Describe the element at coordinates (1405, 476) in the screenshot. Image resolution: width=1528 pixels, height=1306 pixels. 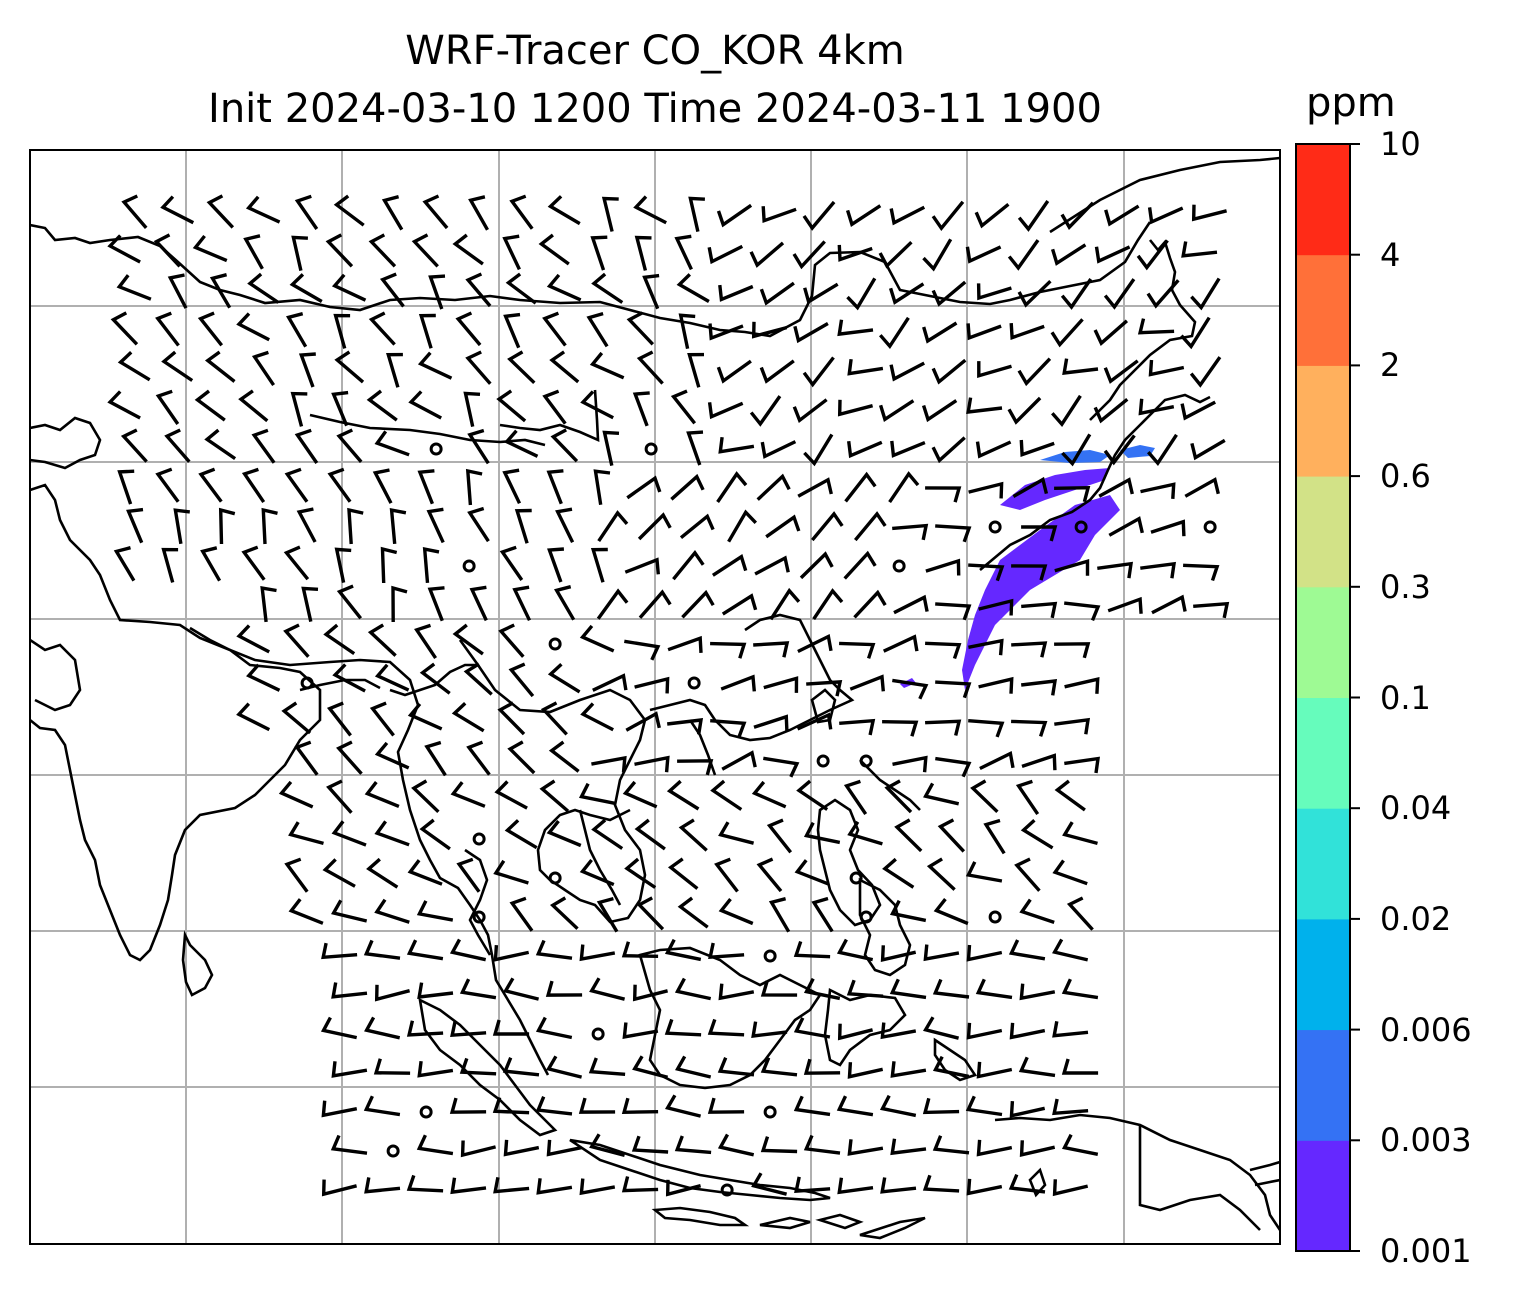
I see `colorbar-tick-label: 0.6` at that location.